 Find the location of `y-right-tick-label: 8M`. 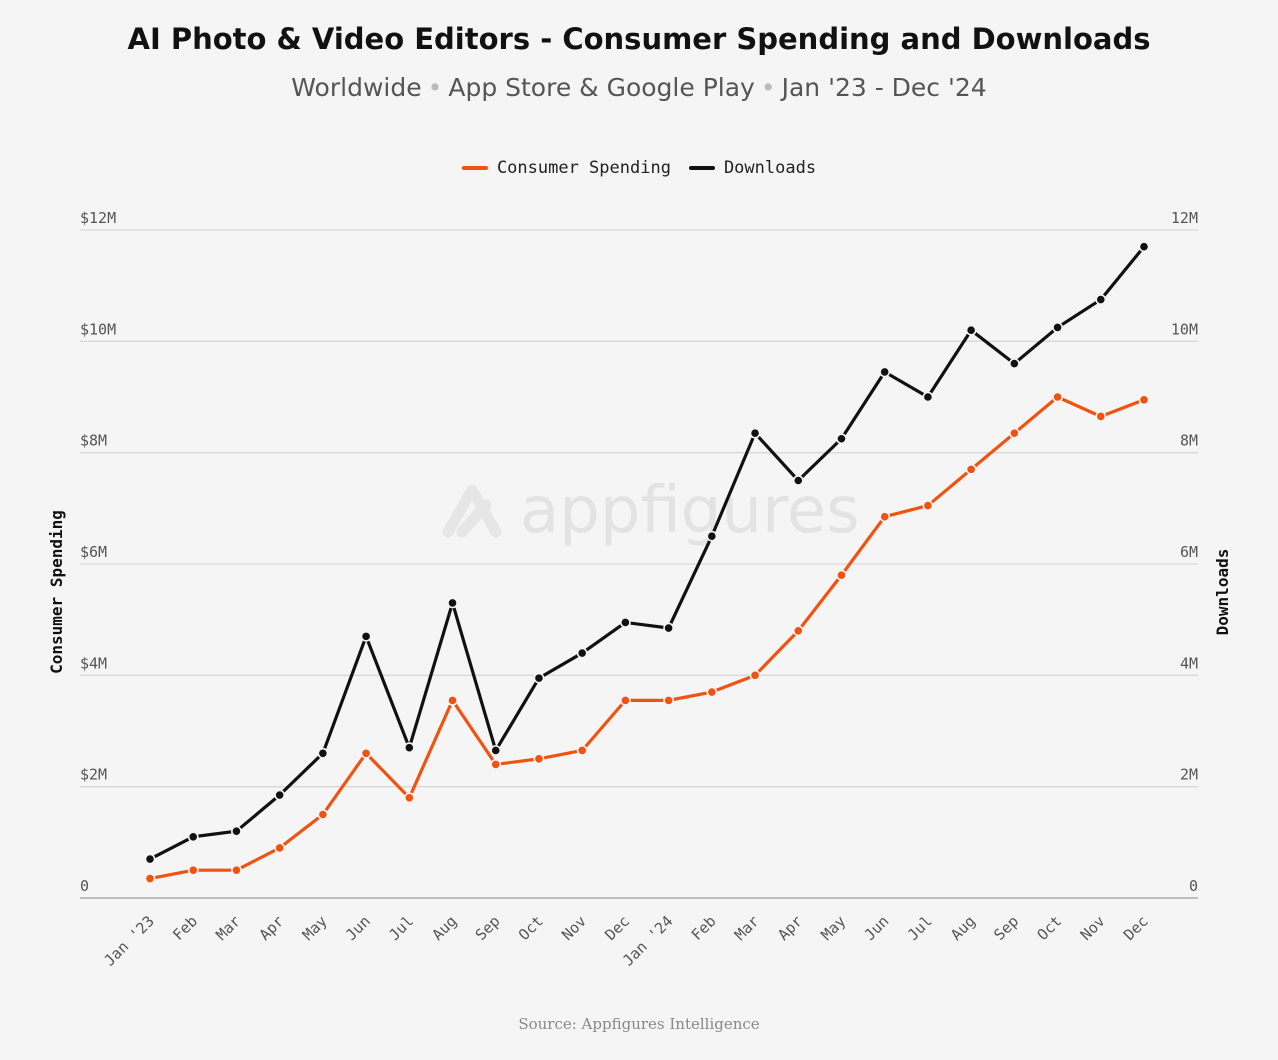

y-right-tick-label: 8M is located at coordinates (1189, 441).